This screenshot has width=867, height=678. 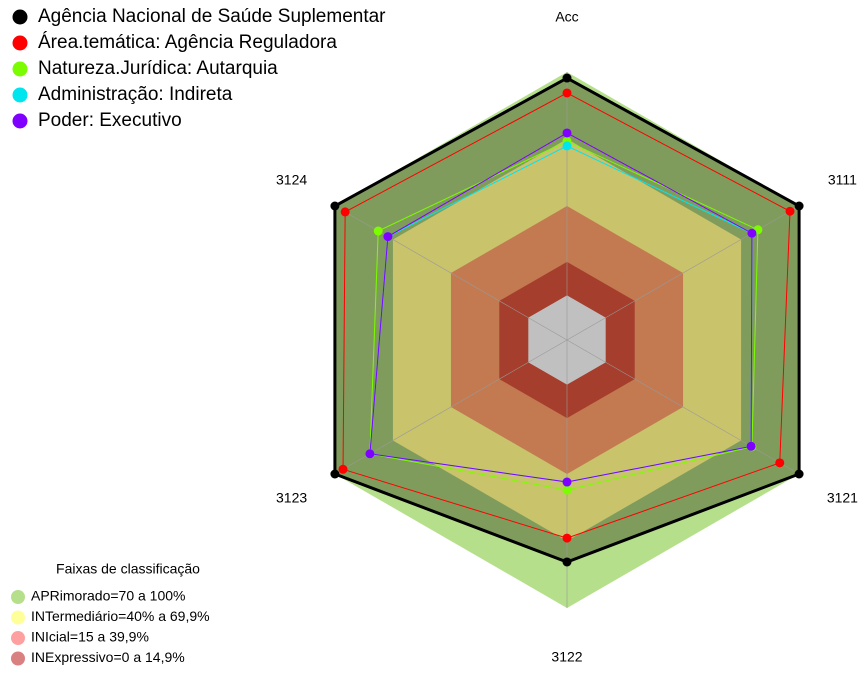 I want to click on axis-label: 3122, so click(x=566, y=657).